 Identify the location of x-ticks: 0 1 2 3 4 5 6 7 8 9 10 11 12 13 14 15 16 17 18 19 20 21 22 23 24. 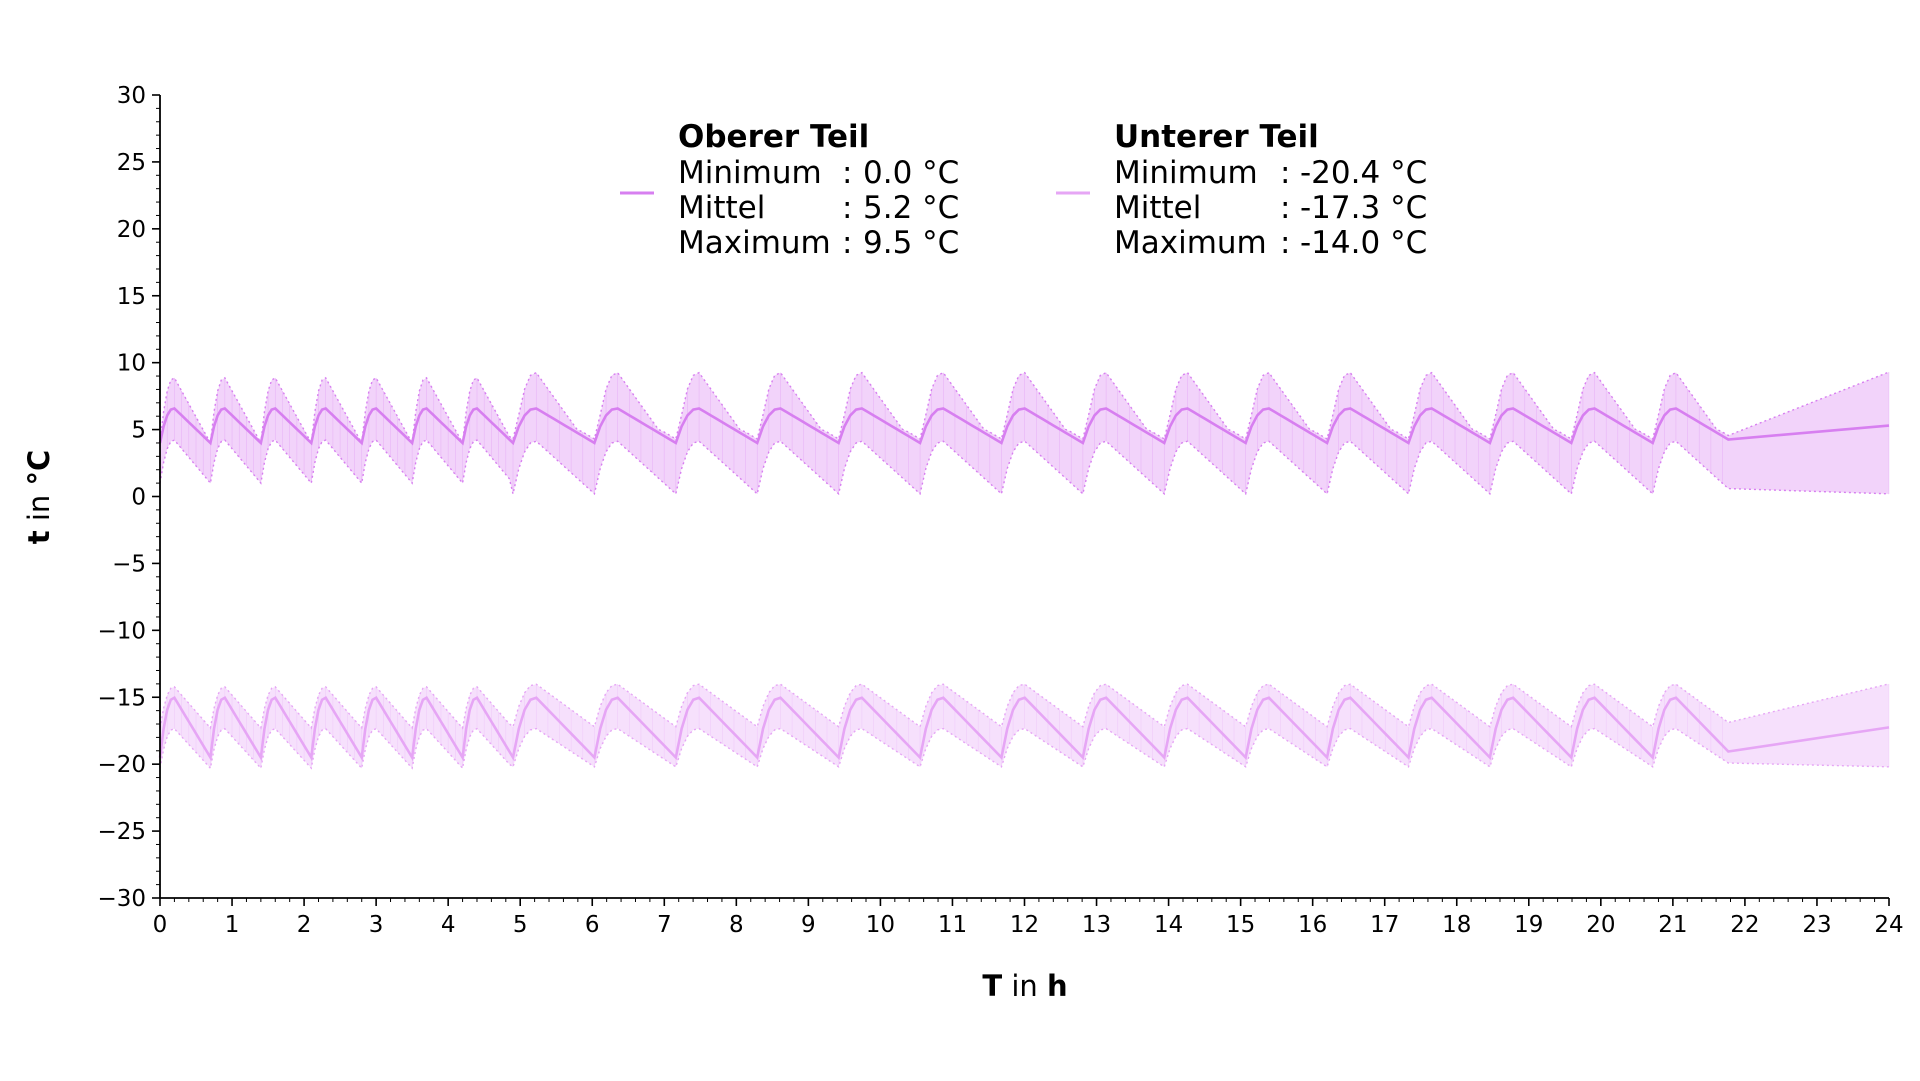
(1028, 918).